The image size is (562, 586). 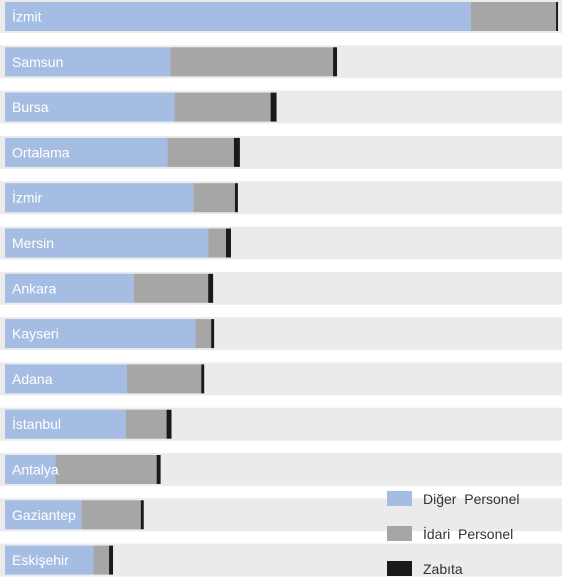 I want to click on legend-label-diger: Diğer Personel, so click(x=471, y=499).